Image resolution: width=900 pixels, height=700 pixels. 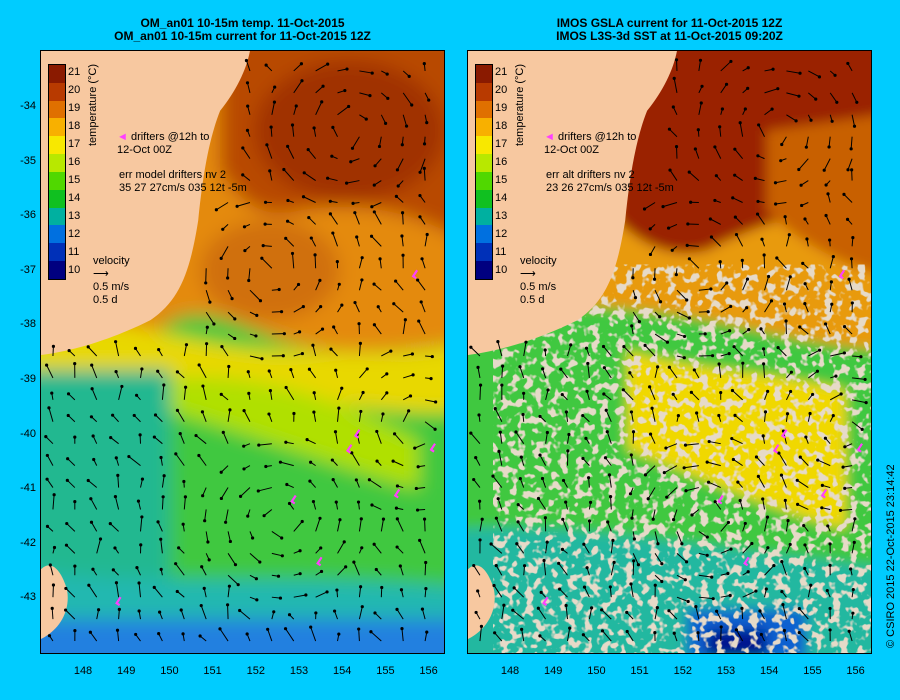 What do you see at coordinates (28, 160) in the screenshot?
I see `y-axis-tick-label: -35` at bounding box center [28, 160].